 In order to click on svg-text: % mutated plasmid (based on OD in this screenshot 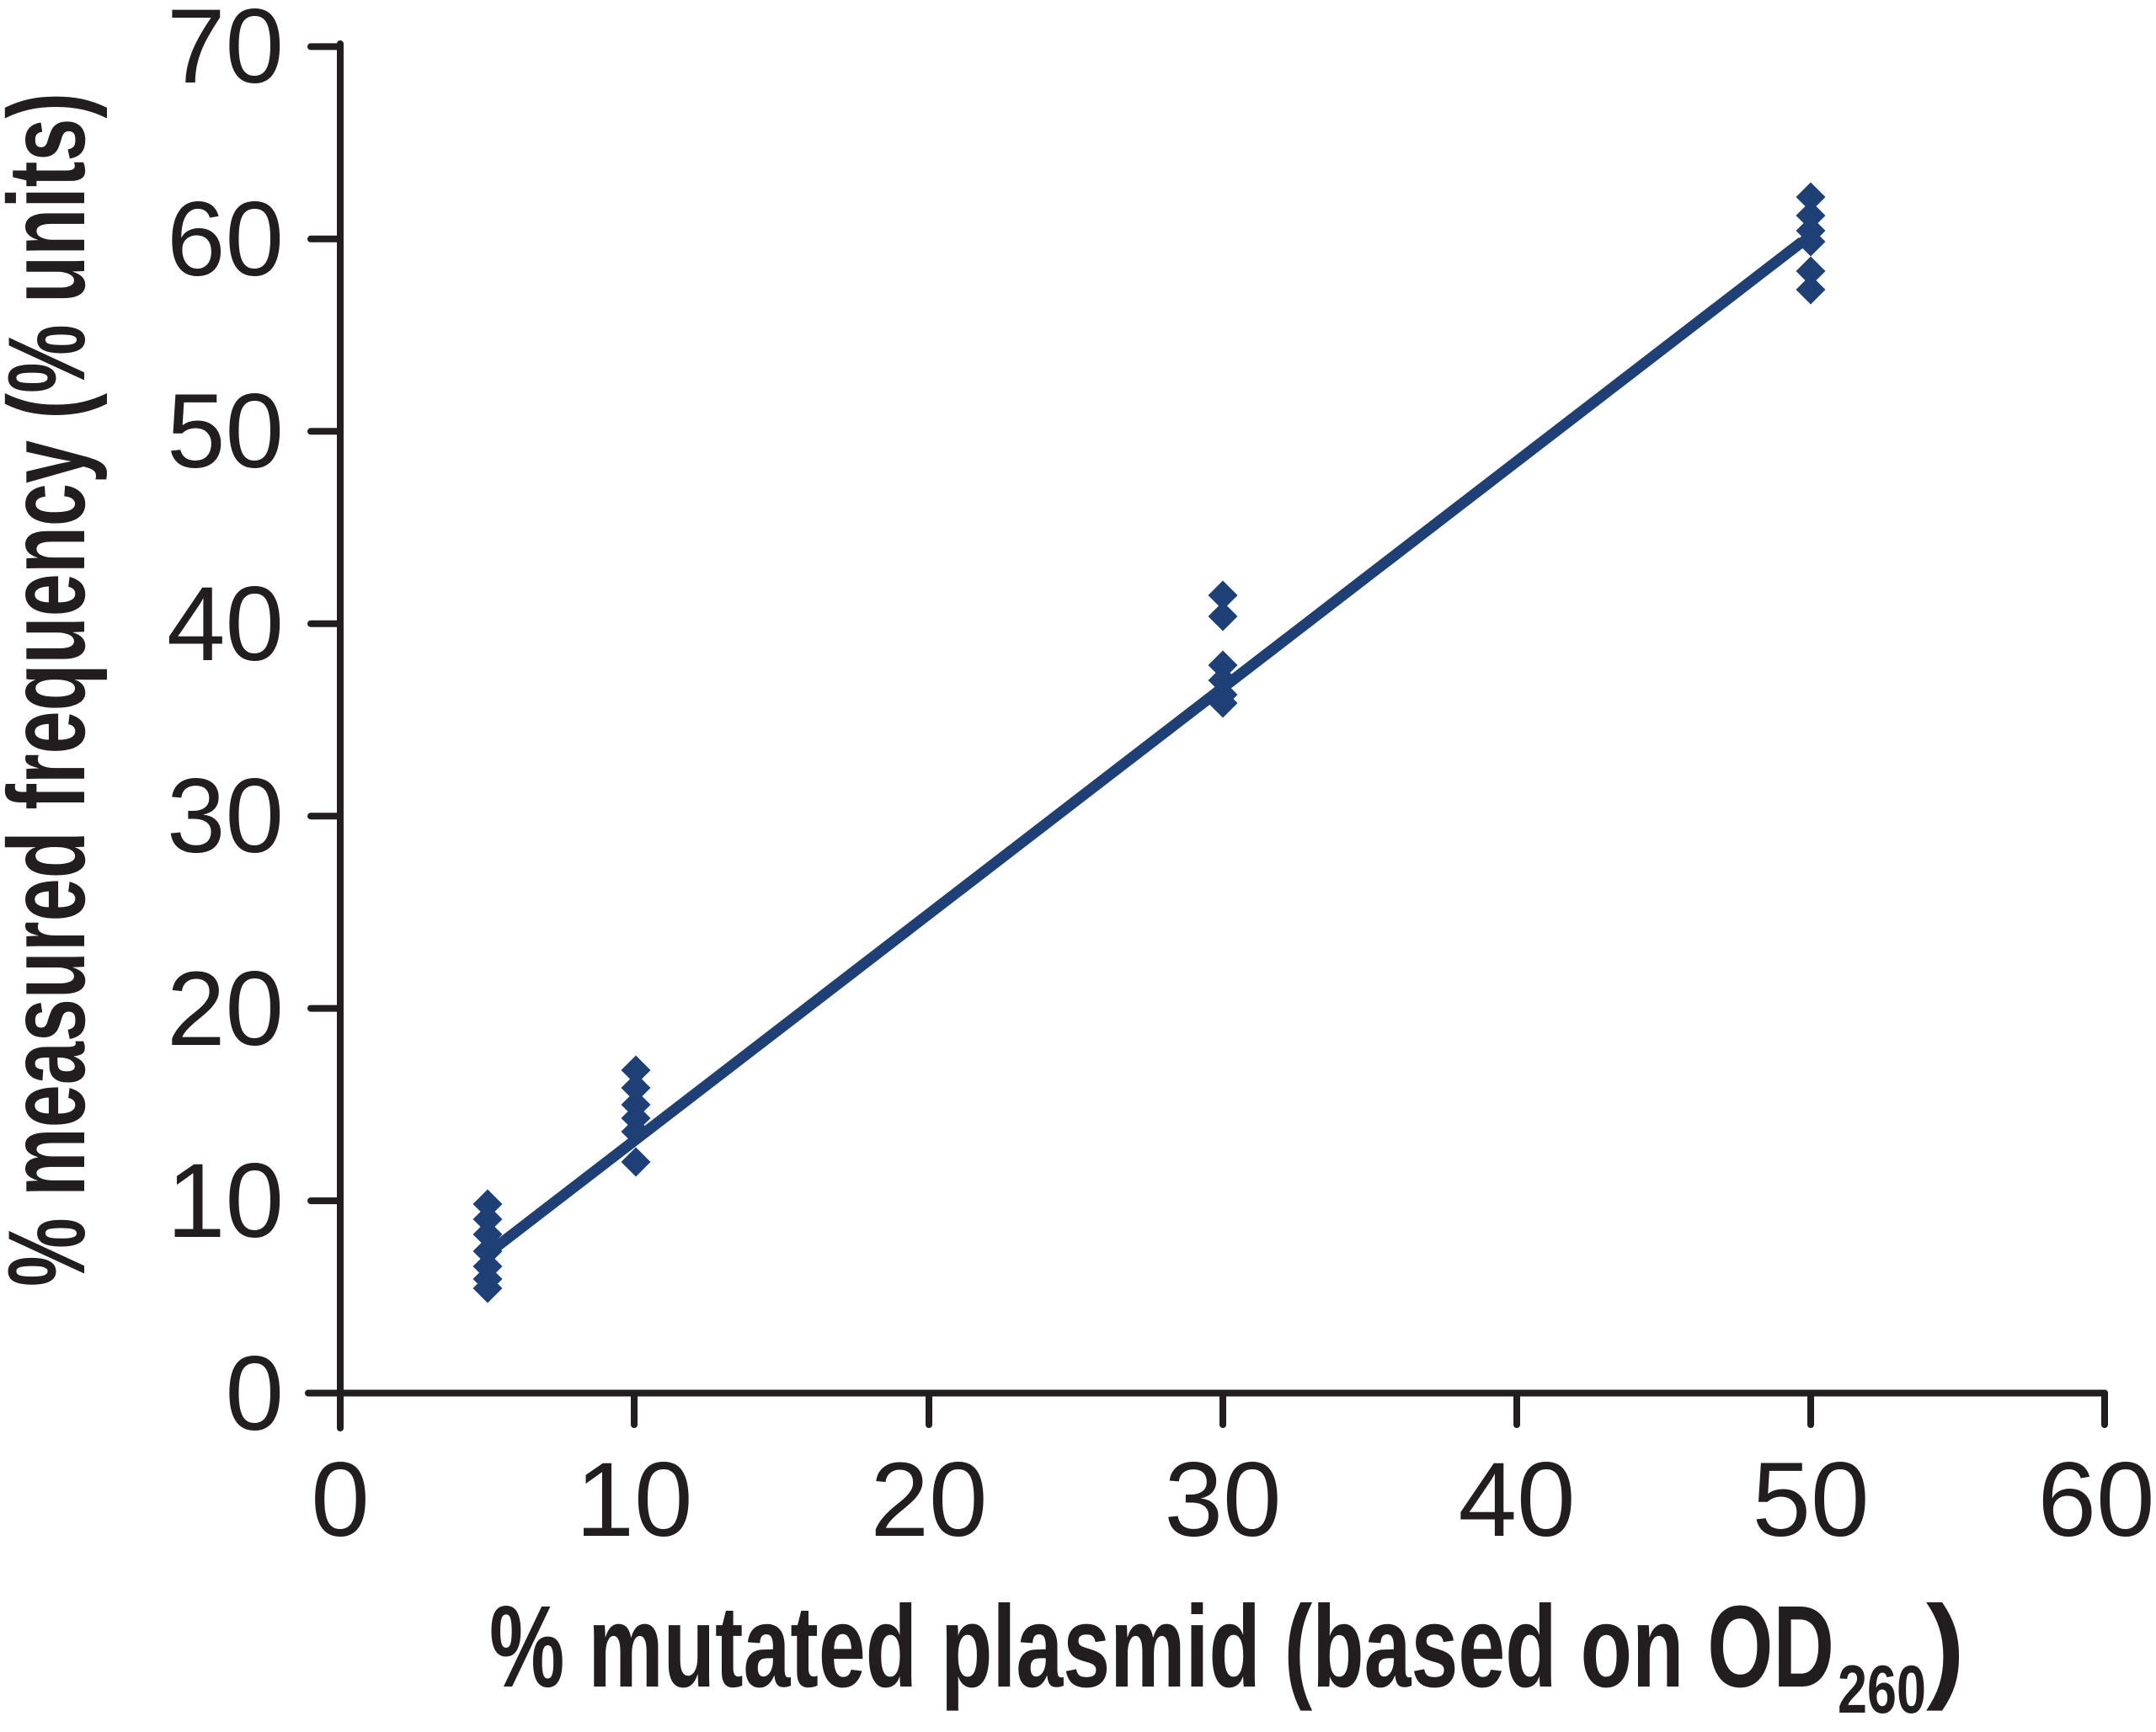, I will do `click(1161, 1647)`.